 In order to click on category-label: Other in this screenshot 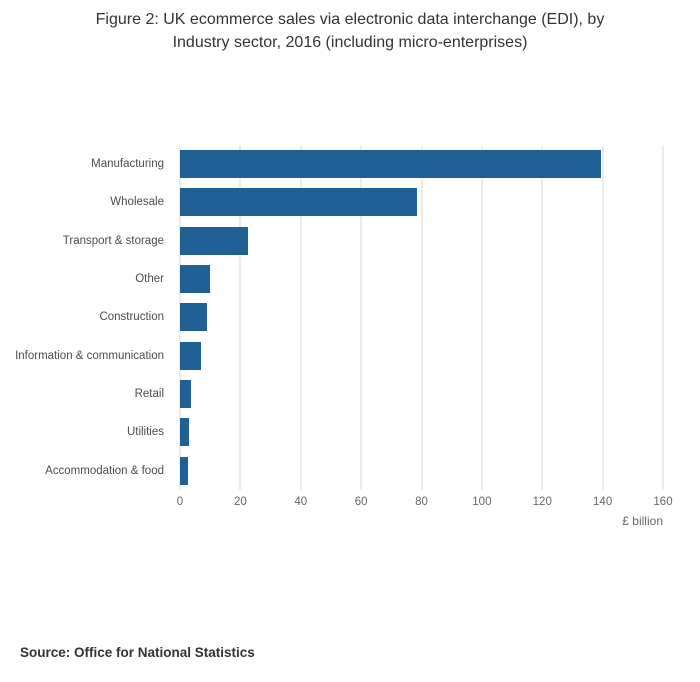, I will do `click(149, 279)`.